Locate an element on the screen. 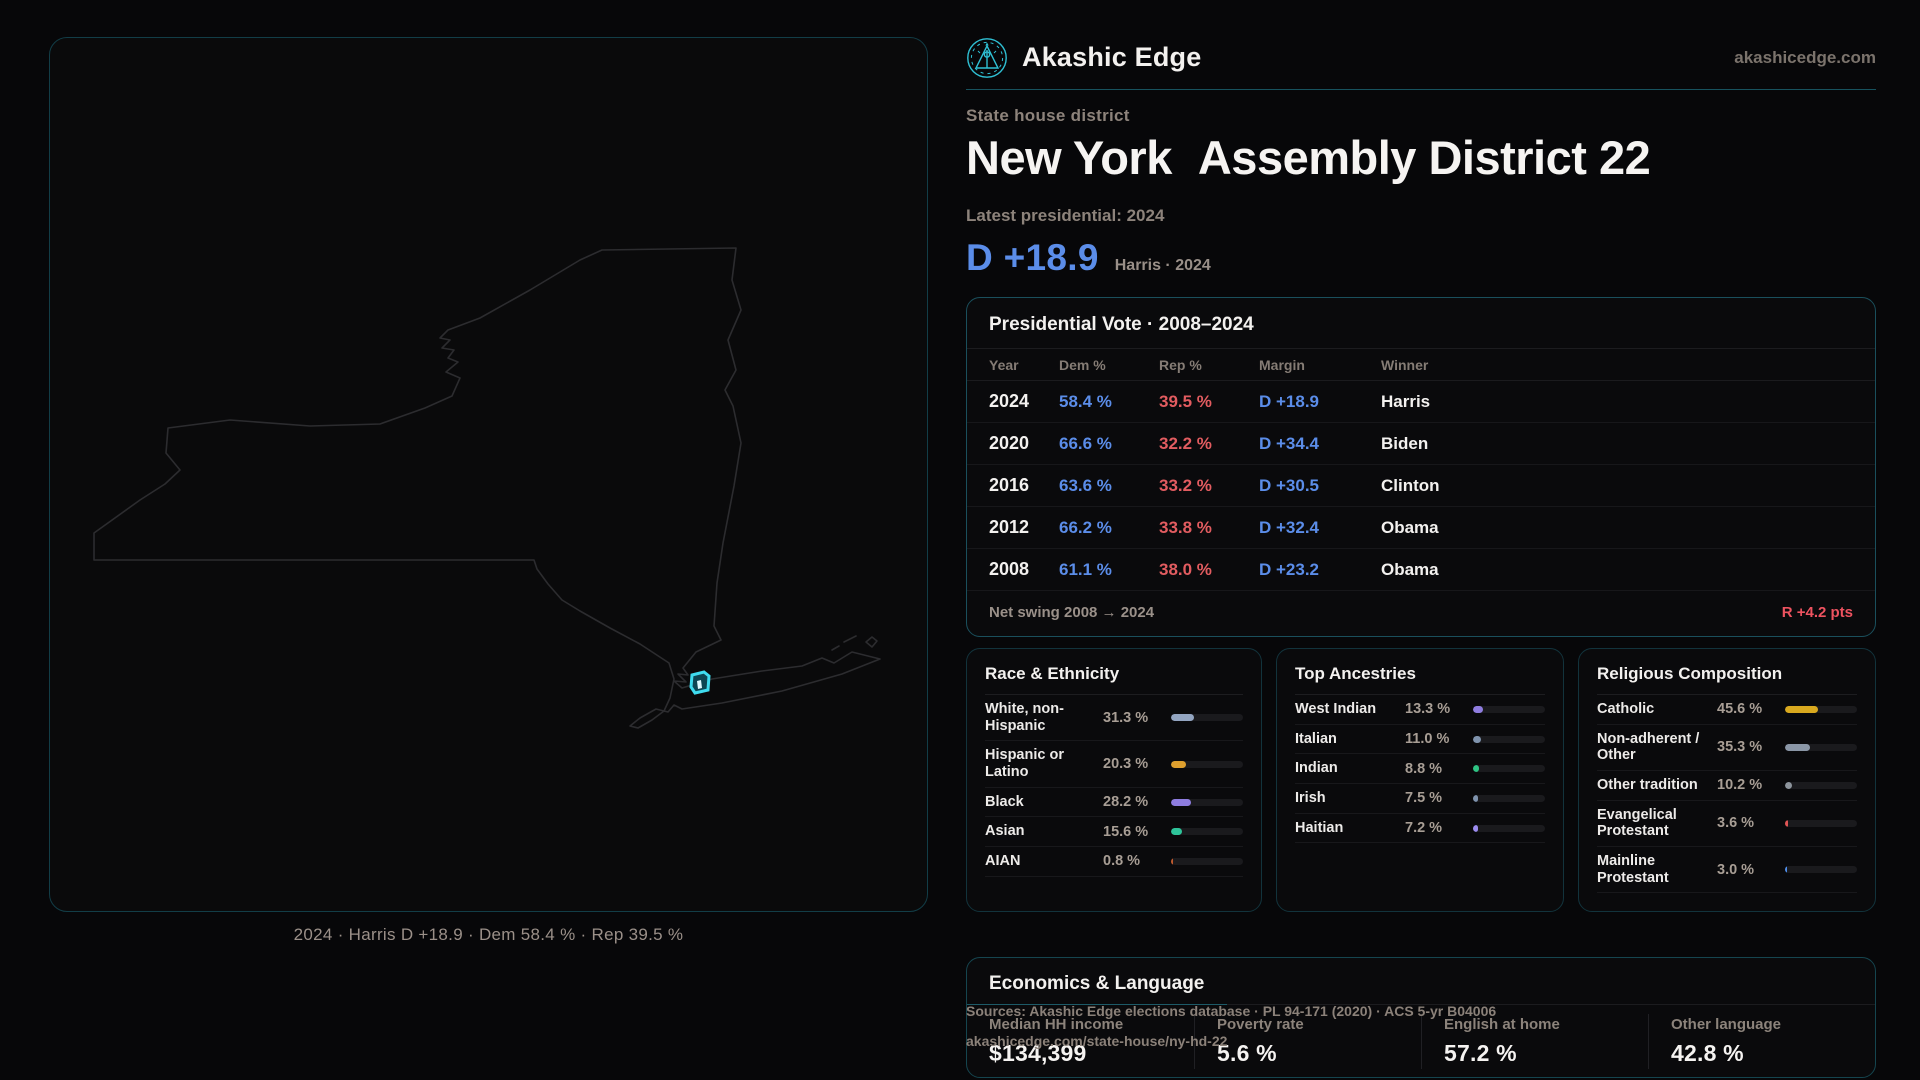 The width and height of the screenshot is (1920, 1080). list-item: Mainline Protestant 3.0 % is located at coordinates (1727, 870).